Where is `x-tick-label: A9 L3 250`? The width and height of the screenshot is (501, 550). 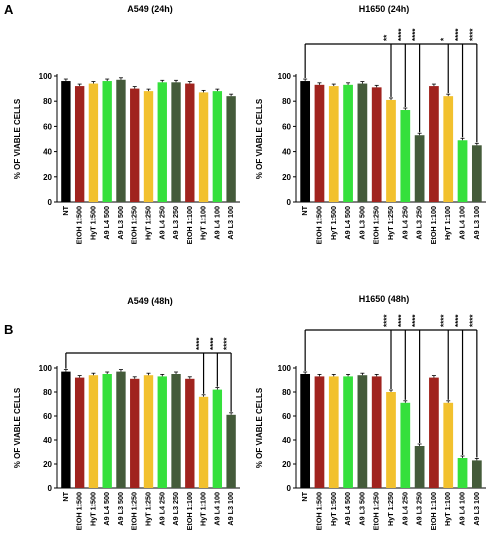 x-tick-label: A9 L3 250 is located at coordinates (419, 509).